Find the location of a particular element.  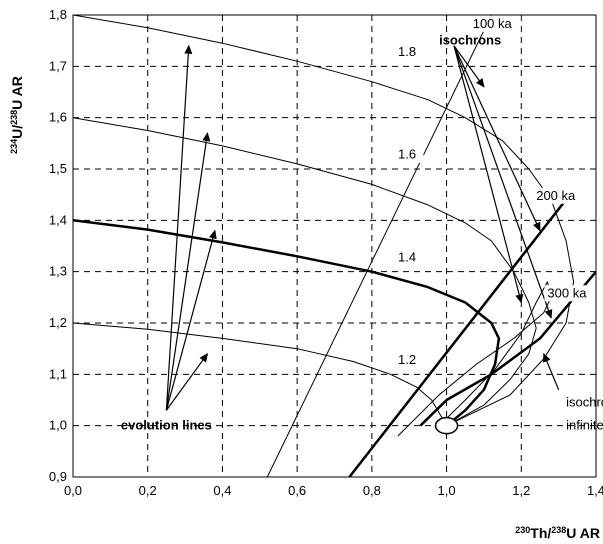

x-tick-label: 0,8 is located at coordinates (372, 490).